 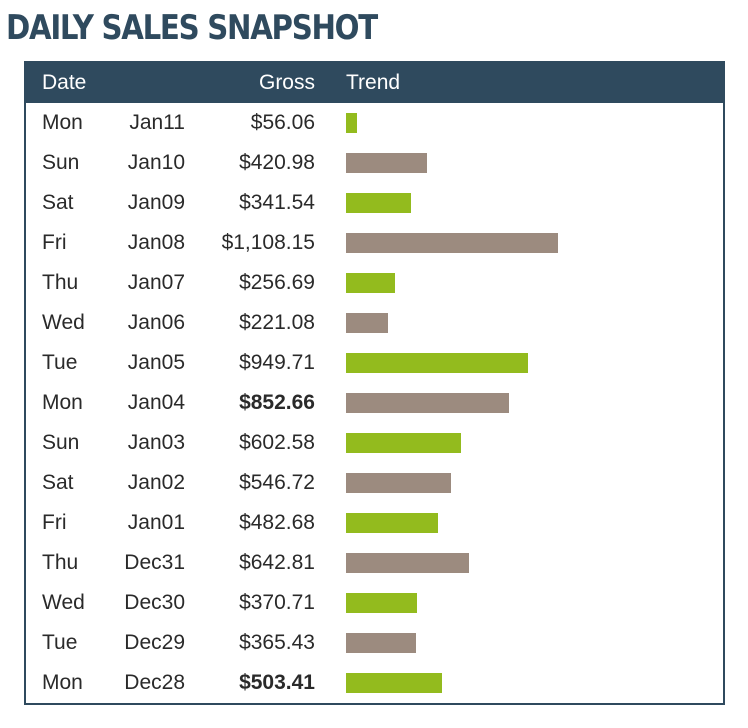 I want to click on table-row: Wed Jan06 $221.08, so click(x=374, y=323).